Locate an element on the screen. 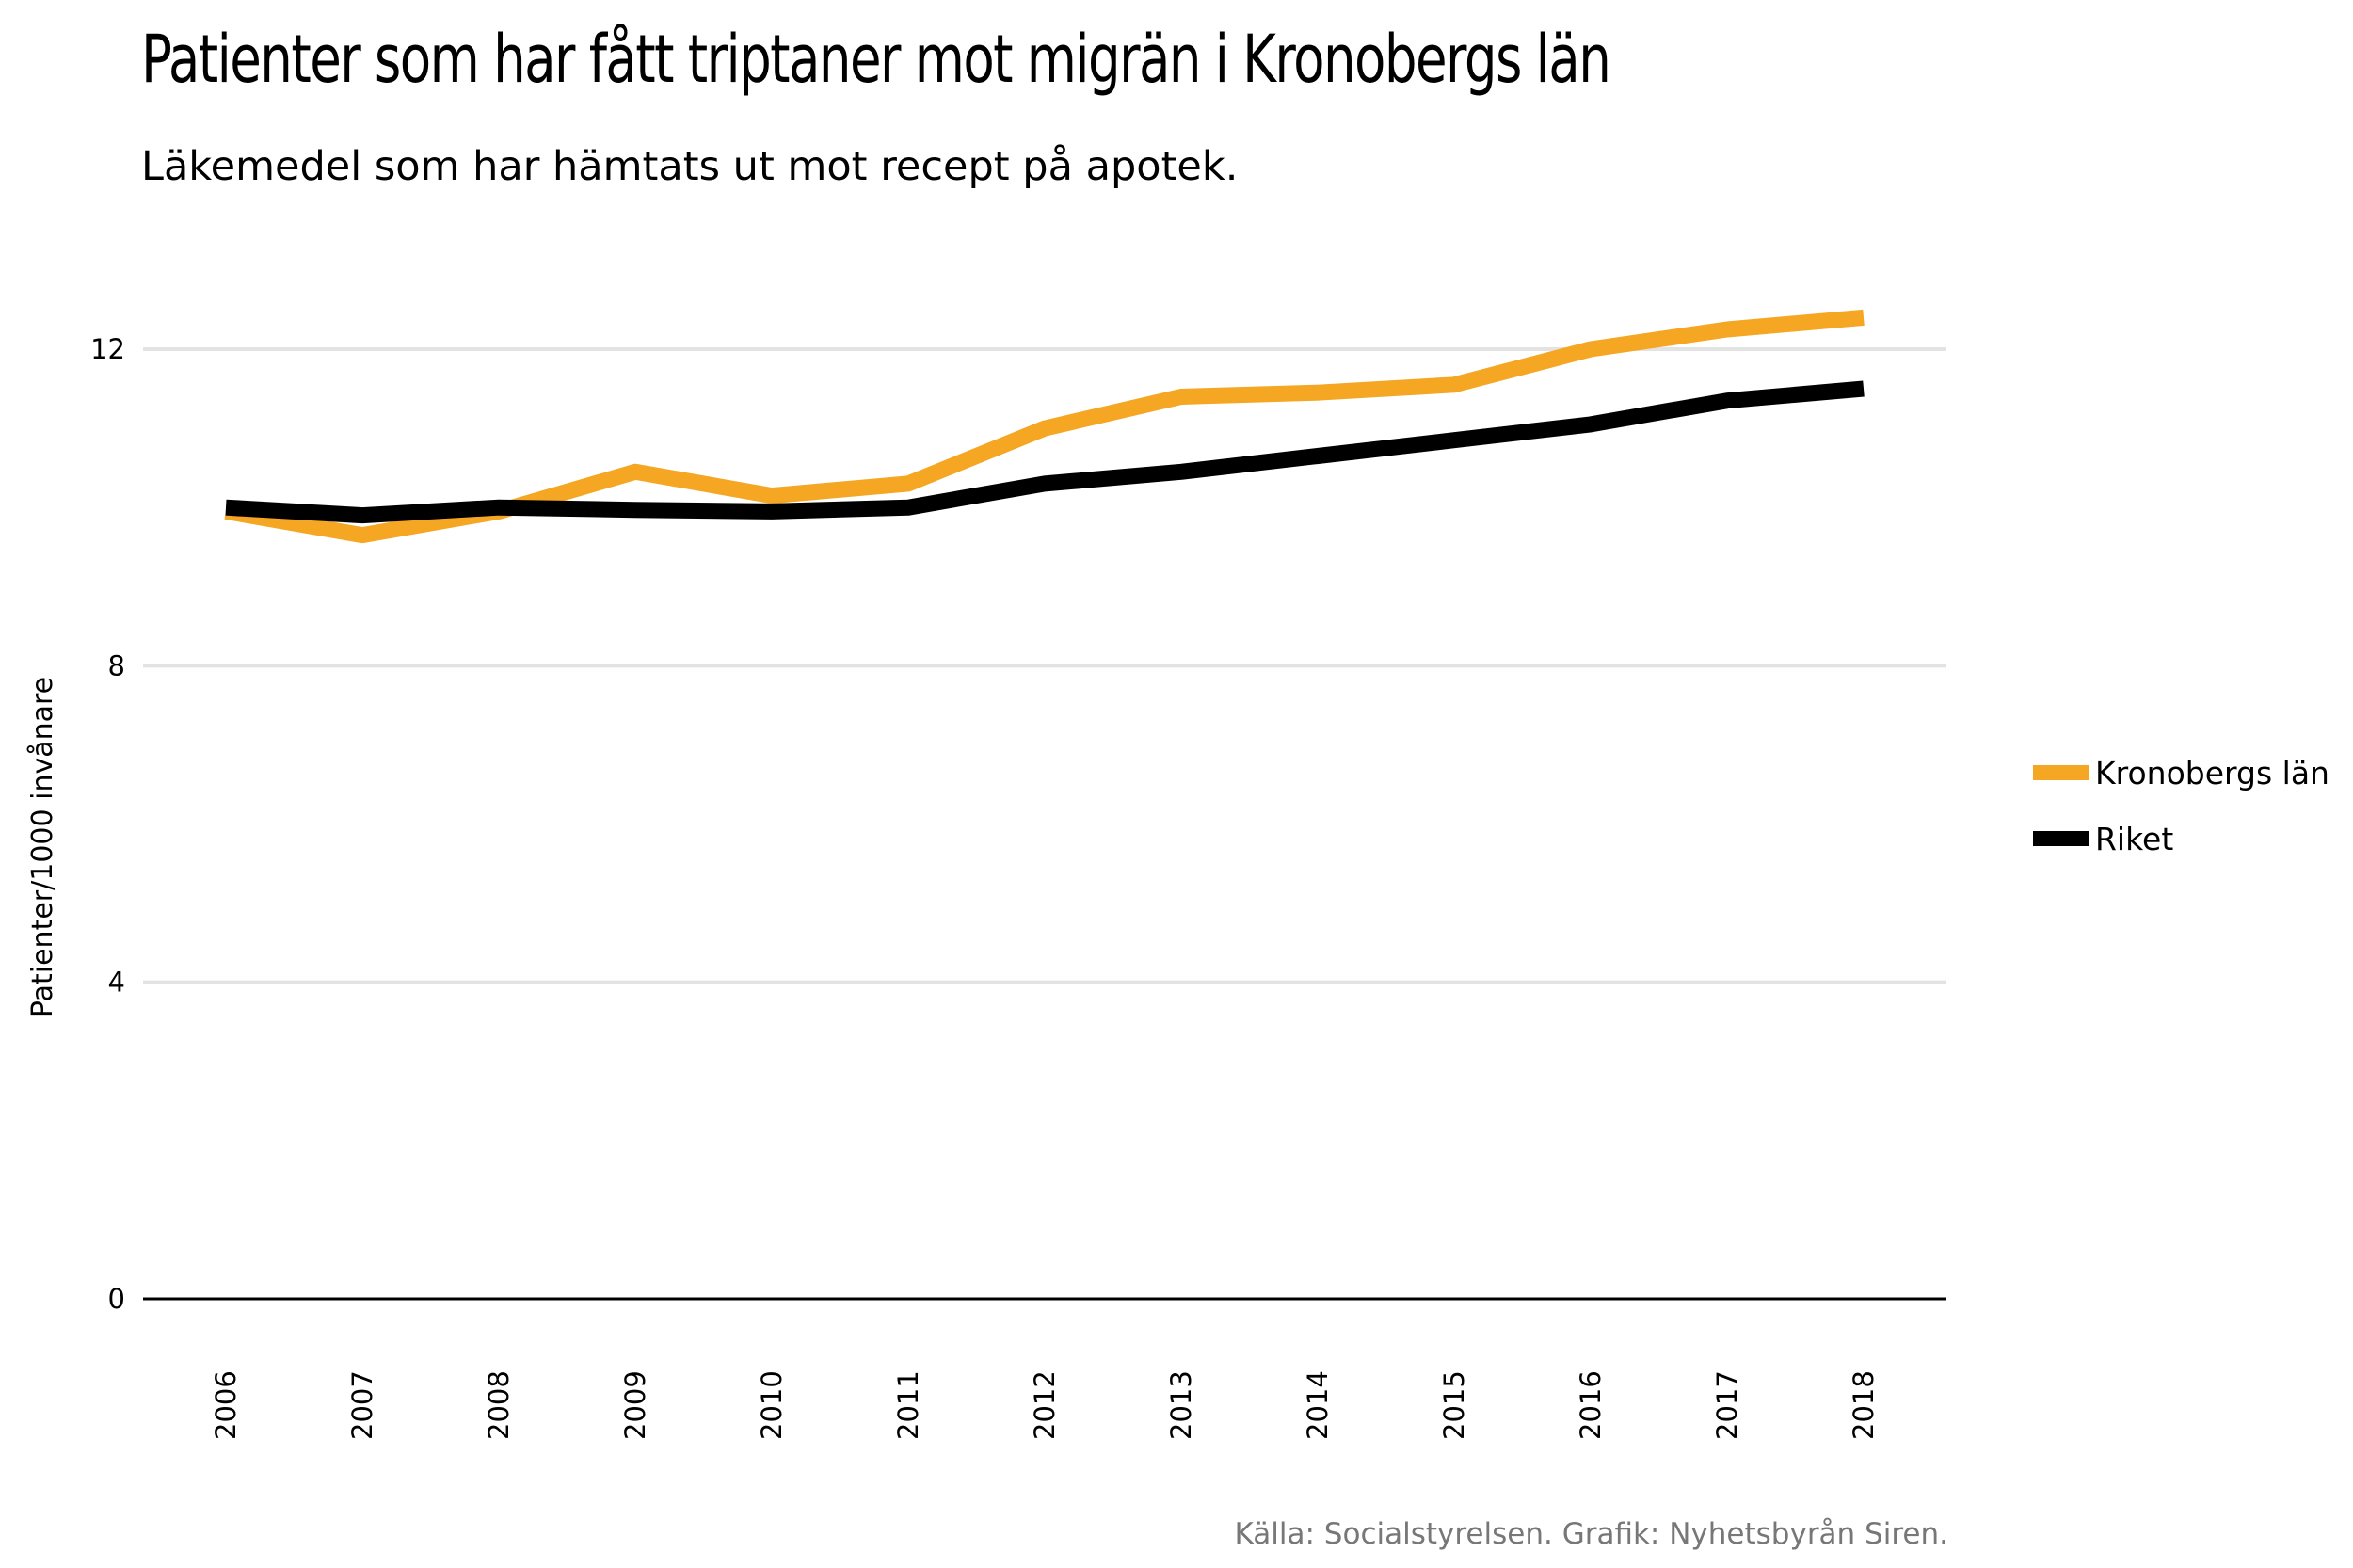 The image size is (2353, 1568). legend-swatch-kronobergs-lan is located at coordinates (2061, 772).